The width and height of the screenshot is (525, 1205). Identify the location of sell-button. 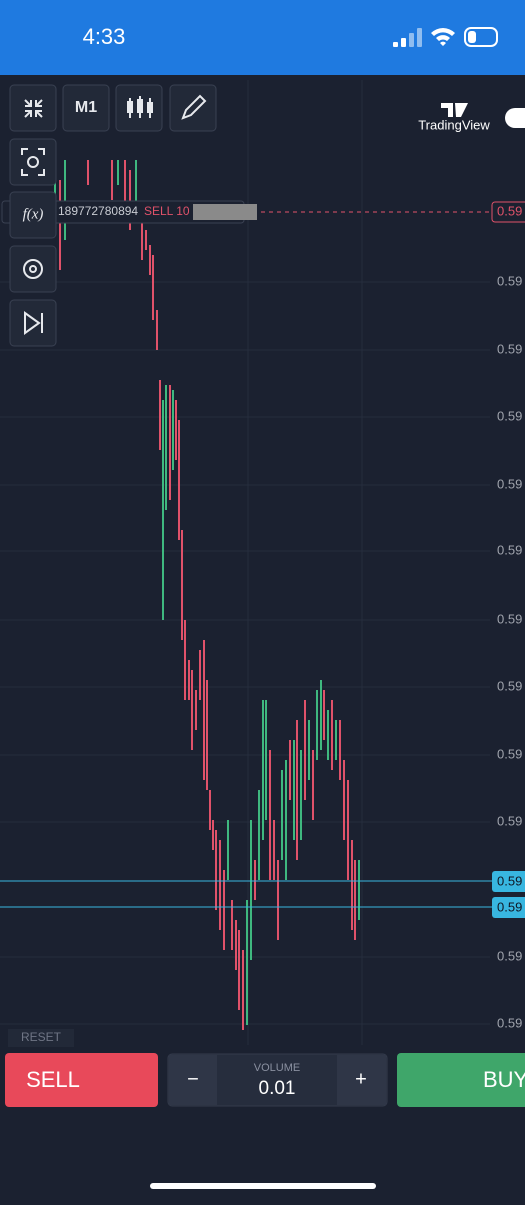
(81, 1080).